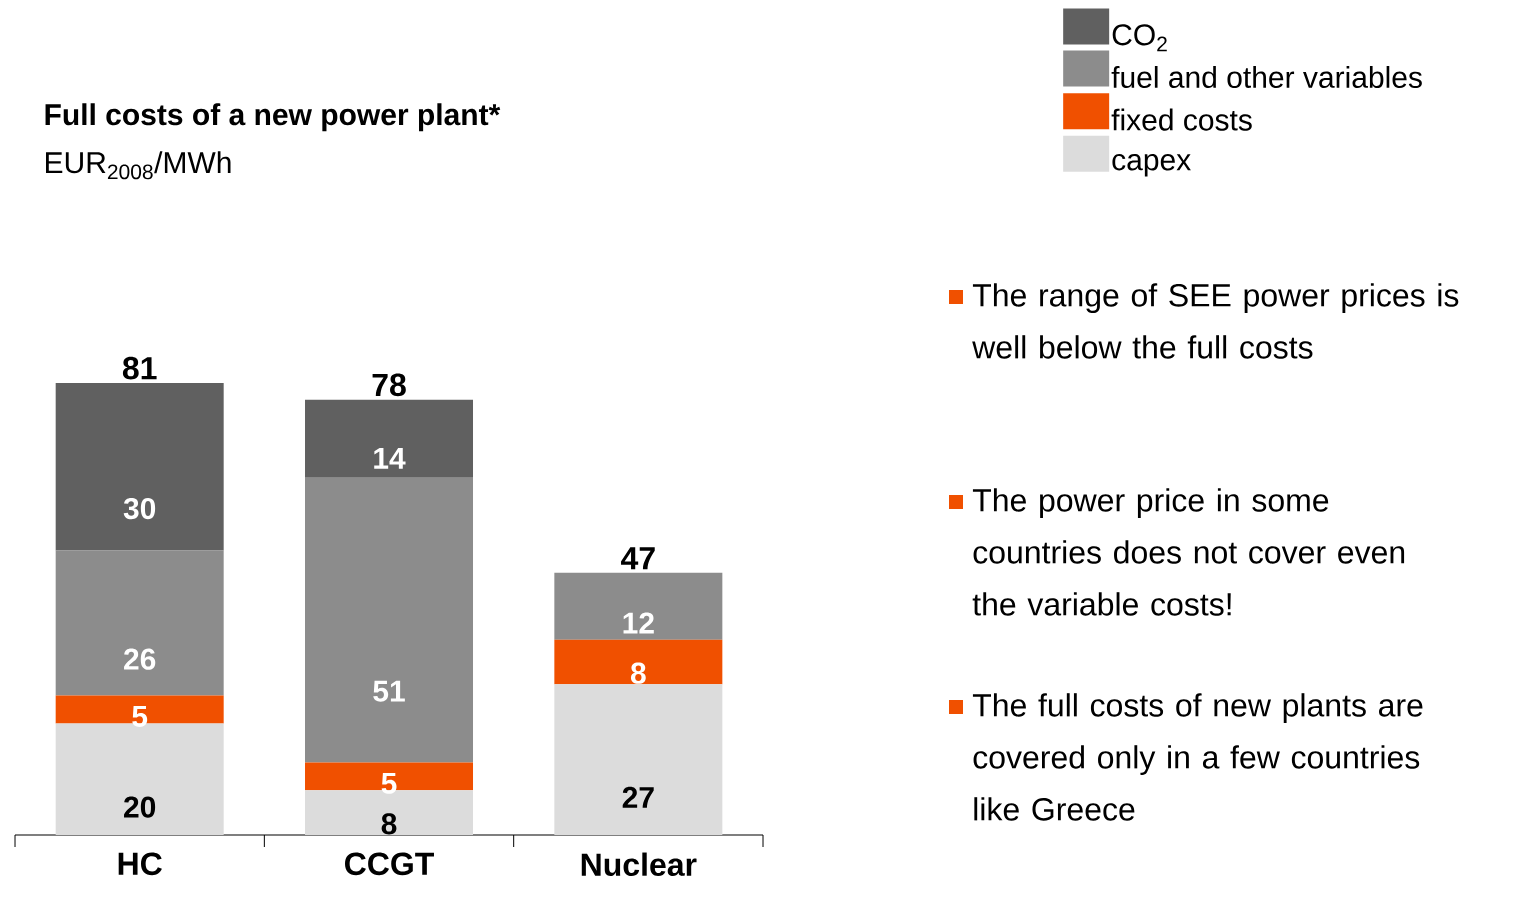 The width and height of the screenshot is (1528, 915). Describe the element at coordinates (1181, 119) in the screenshot. I see `legend-label: fixed costs` at that location.